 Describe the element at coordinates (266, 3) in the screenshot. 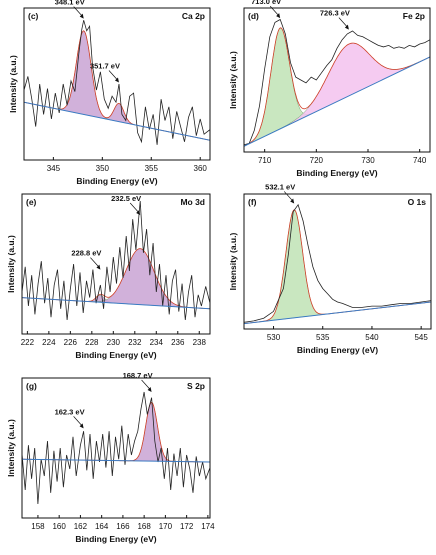

I see `peak-annotation: 713.0 eV` at that location.